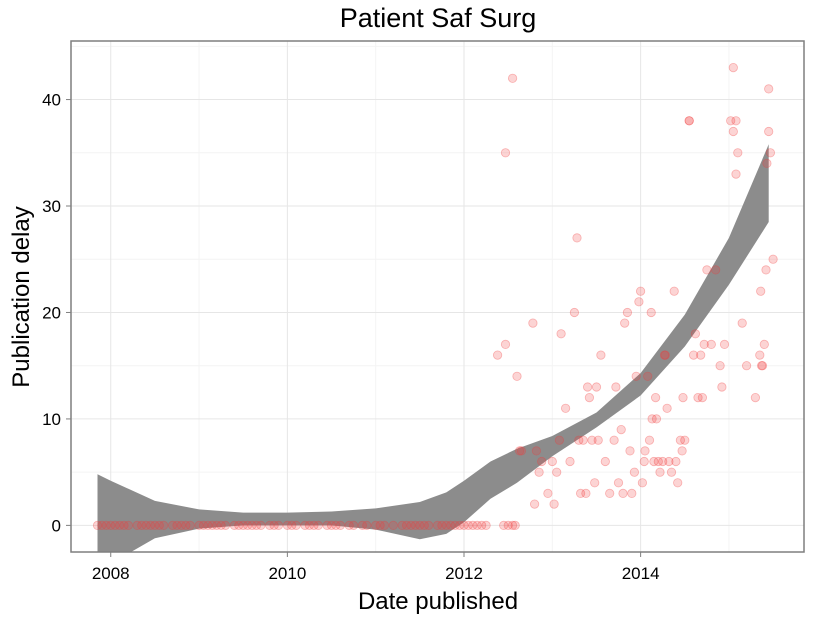 The image size is (825, 623). Describe the element at coordinates (376, 567) in the screenshot. I see `x-axis-ticks: 2008 2010 2012 2014` at that location.